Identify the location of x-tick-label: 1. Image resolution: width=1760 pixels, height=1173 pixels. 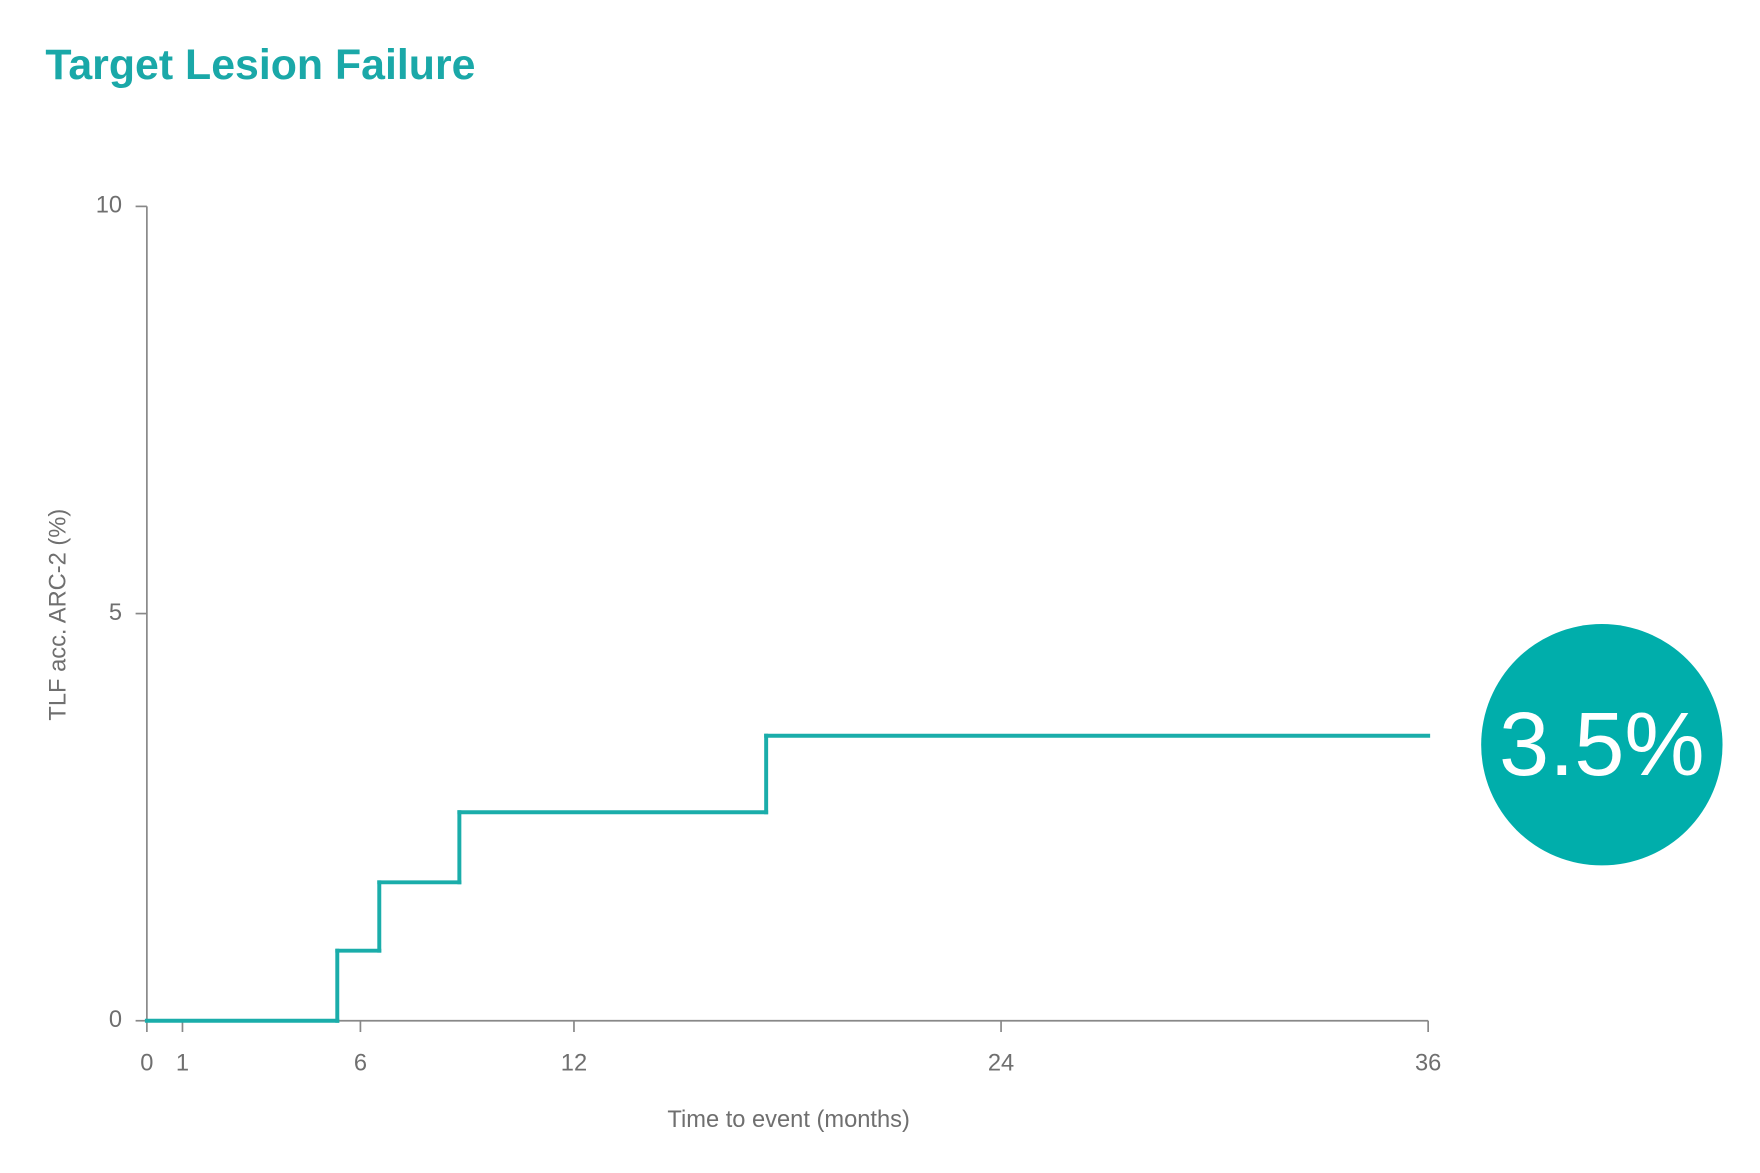
(182, 1063).